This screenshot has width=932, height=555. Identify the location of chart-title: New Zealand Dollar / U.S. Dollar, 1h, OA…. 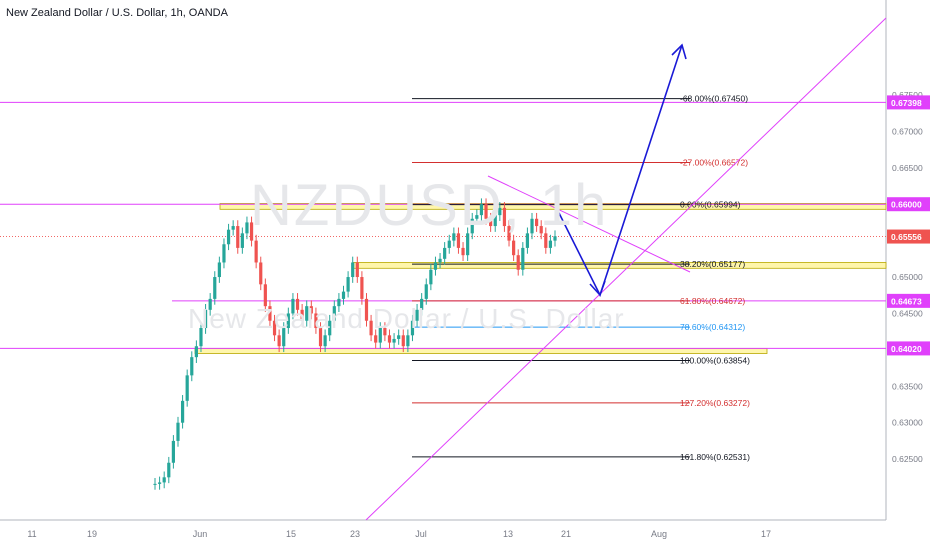
(117, 13).